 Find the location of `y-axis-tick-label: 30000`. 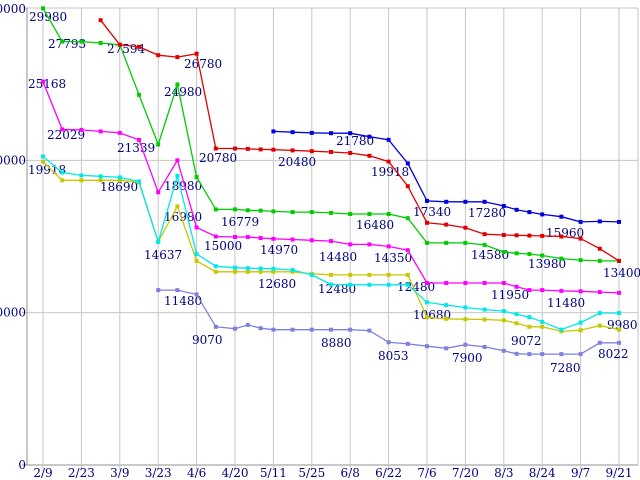

y-axis-tick-label: 30000 is located at coordinates (13, 9).